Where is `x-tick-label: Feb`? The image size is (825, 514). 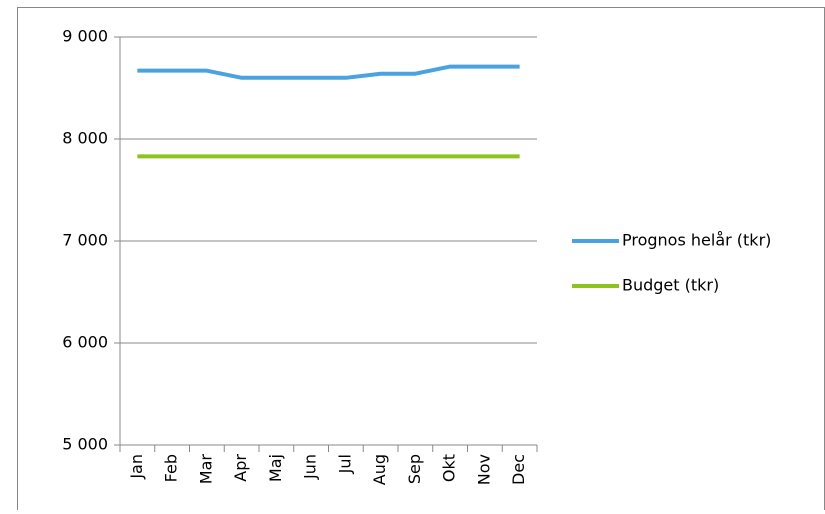 x-tick-label: Feb is located at coordinates (171, 468).